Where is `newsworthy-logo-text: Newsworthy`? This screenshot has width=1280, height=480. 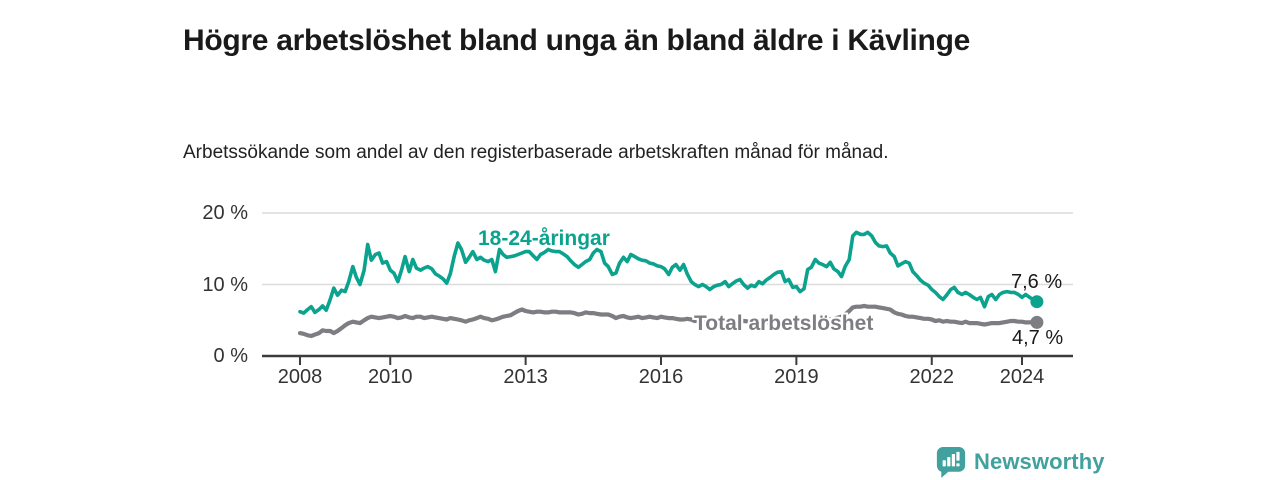 newsworthy-logo-text: Newsworthy is located at coordinates (1039, 461).